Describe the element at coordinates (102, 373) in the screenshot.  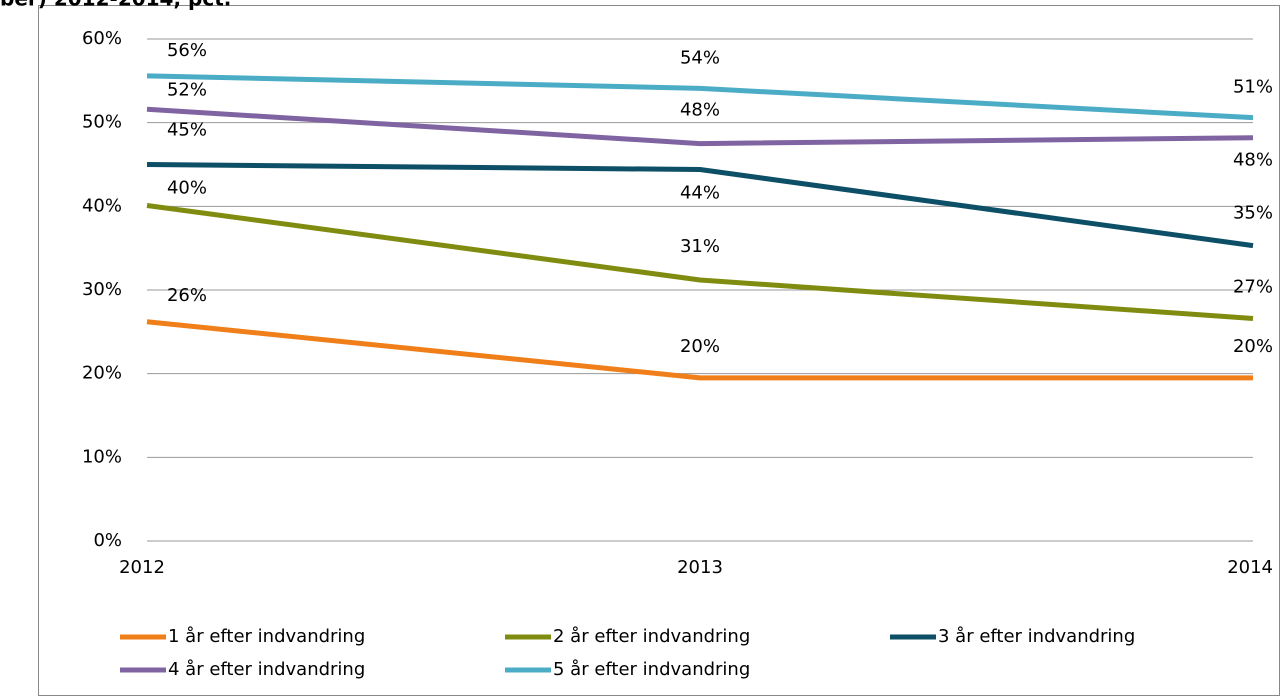
I see `y-tick-label: 20%` at that location.